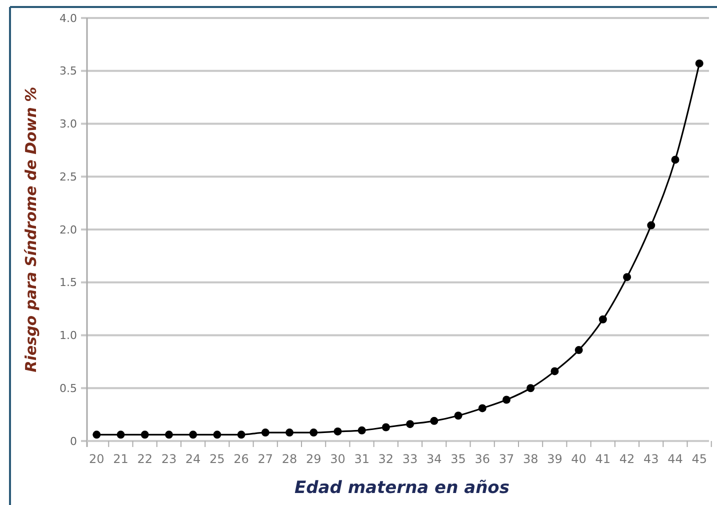 Image resolution: width=717 pixels, height=505 pixels. I want to click on x-tick-label: 41, so click(603, 459).